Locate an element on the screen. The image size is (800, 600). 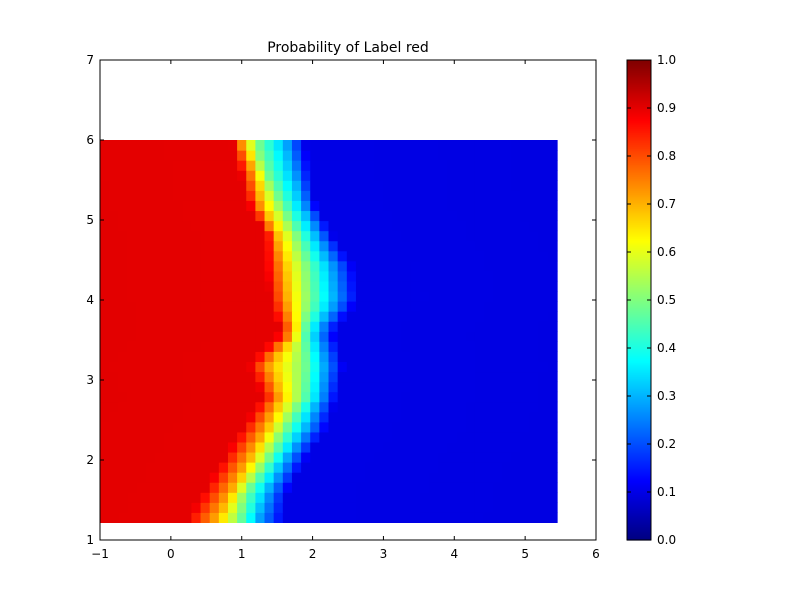
colorbar-tick-labels: 0.00.10.20.30.40.50.60.70.80.91.0 is located at coordinates (666, 300).